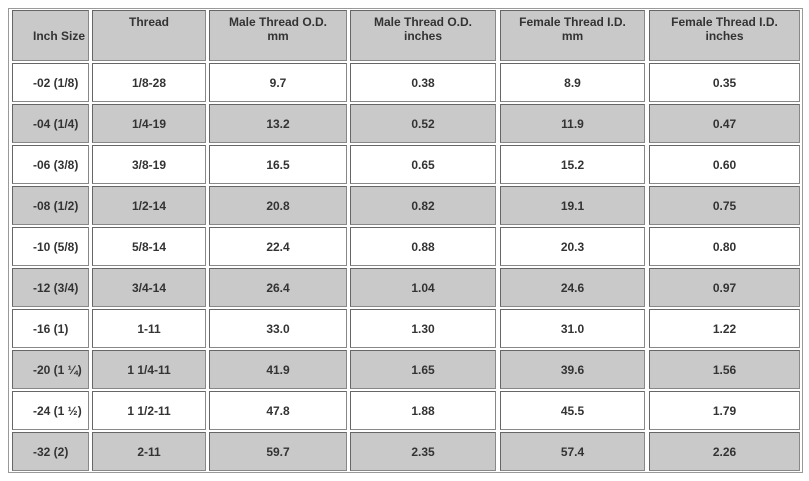 Image resolution: width=809 pixels, height=481 pixels. I want to click on table-cell: 15.2, so click(572, 164).